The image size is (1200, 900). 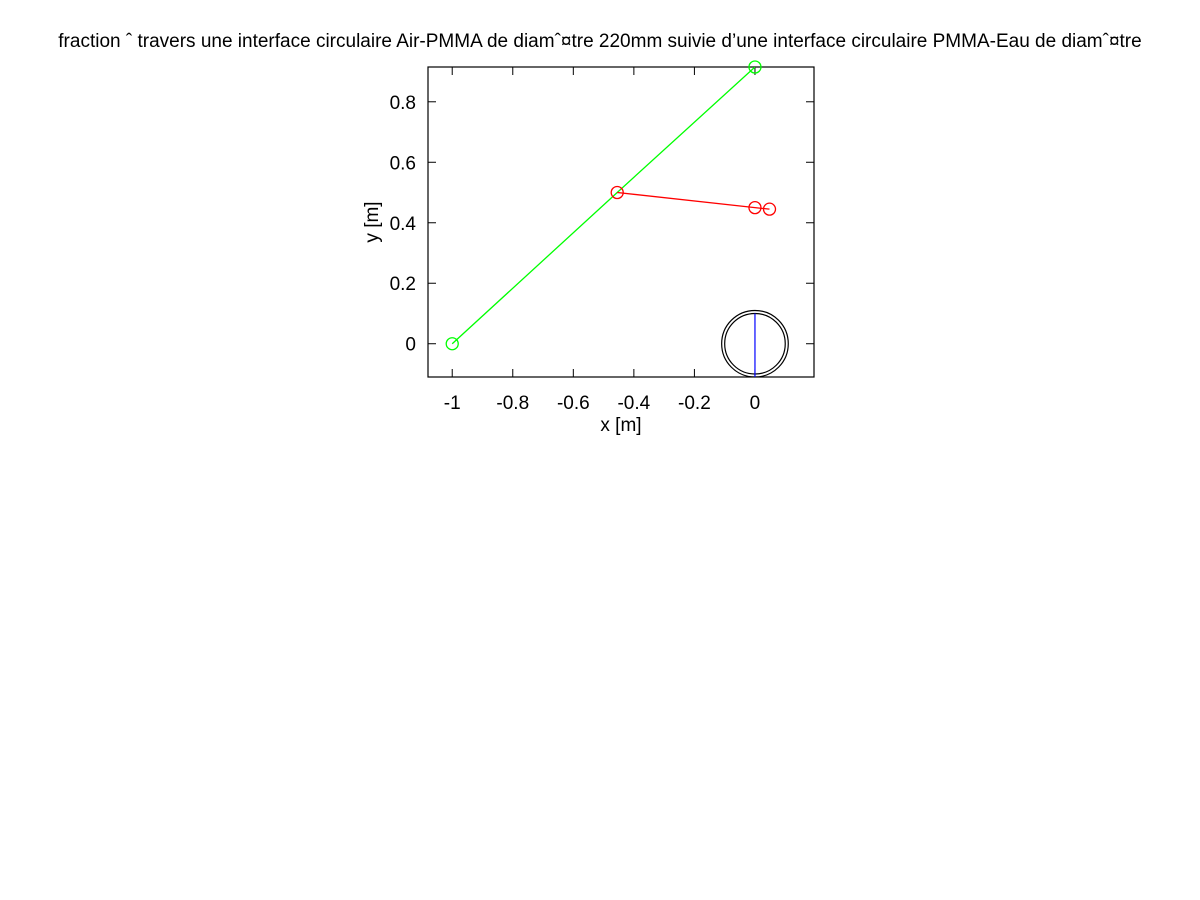 I want to click on plot-area: -1 -0.8 -0.6 -0.4 -0.2 0 0 0.2 0.4 0.6 0.8, so click(x=602, y=237).